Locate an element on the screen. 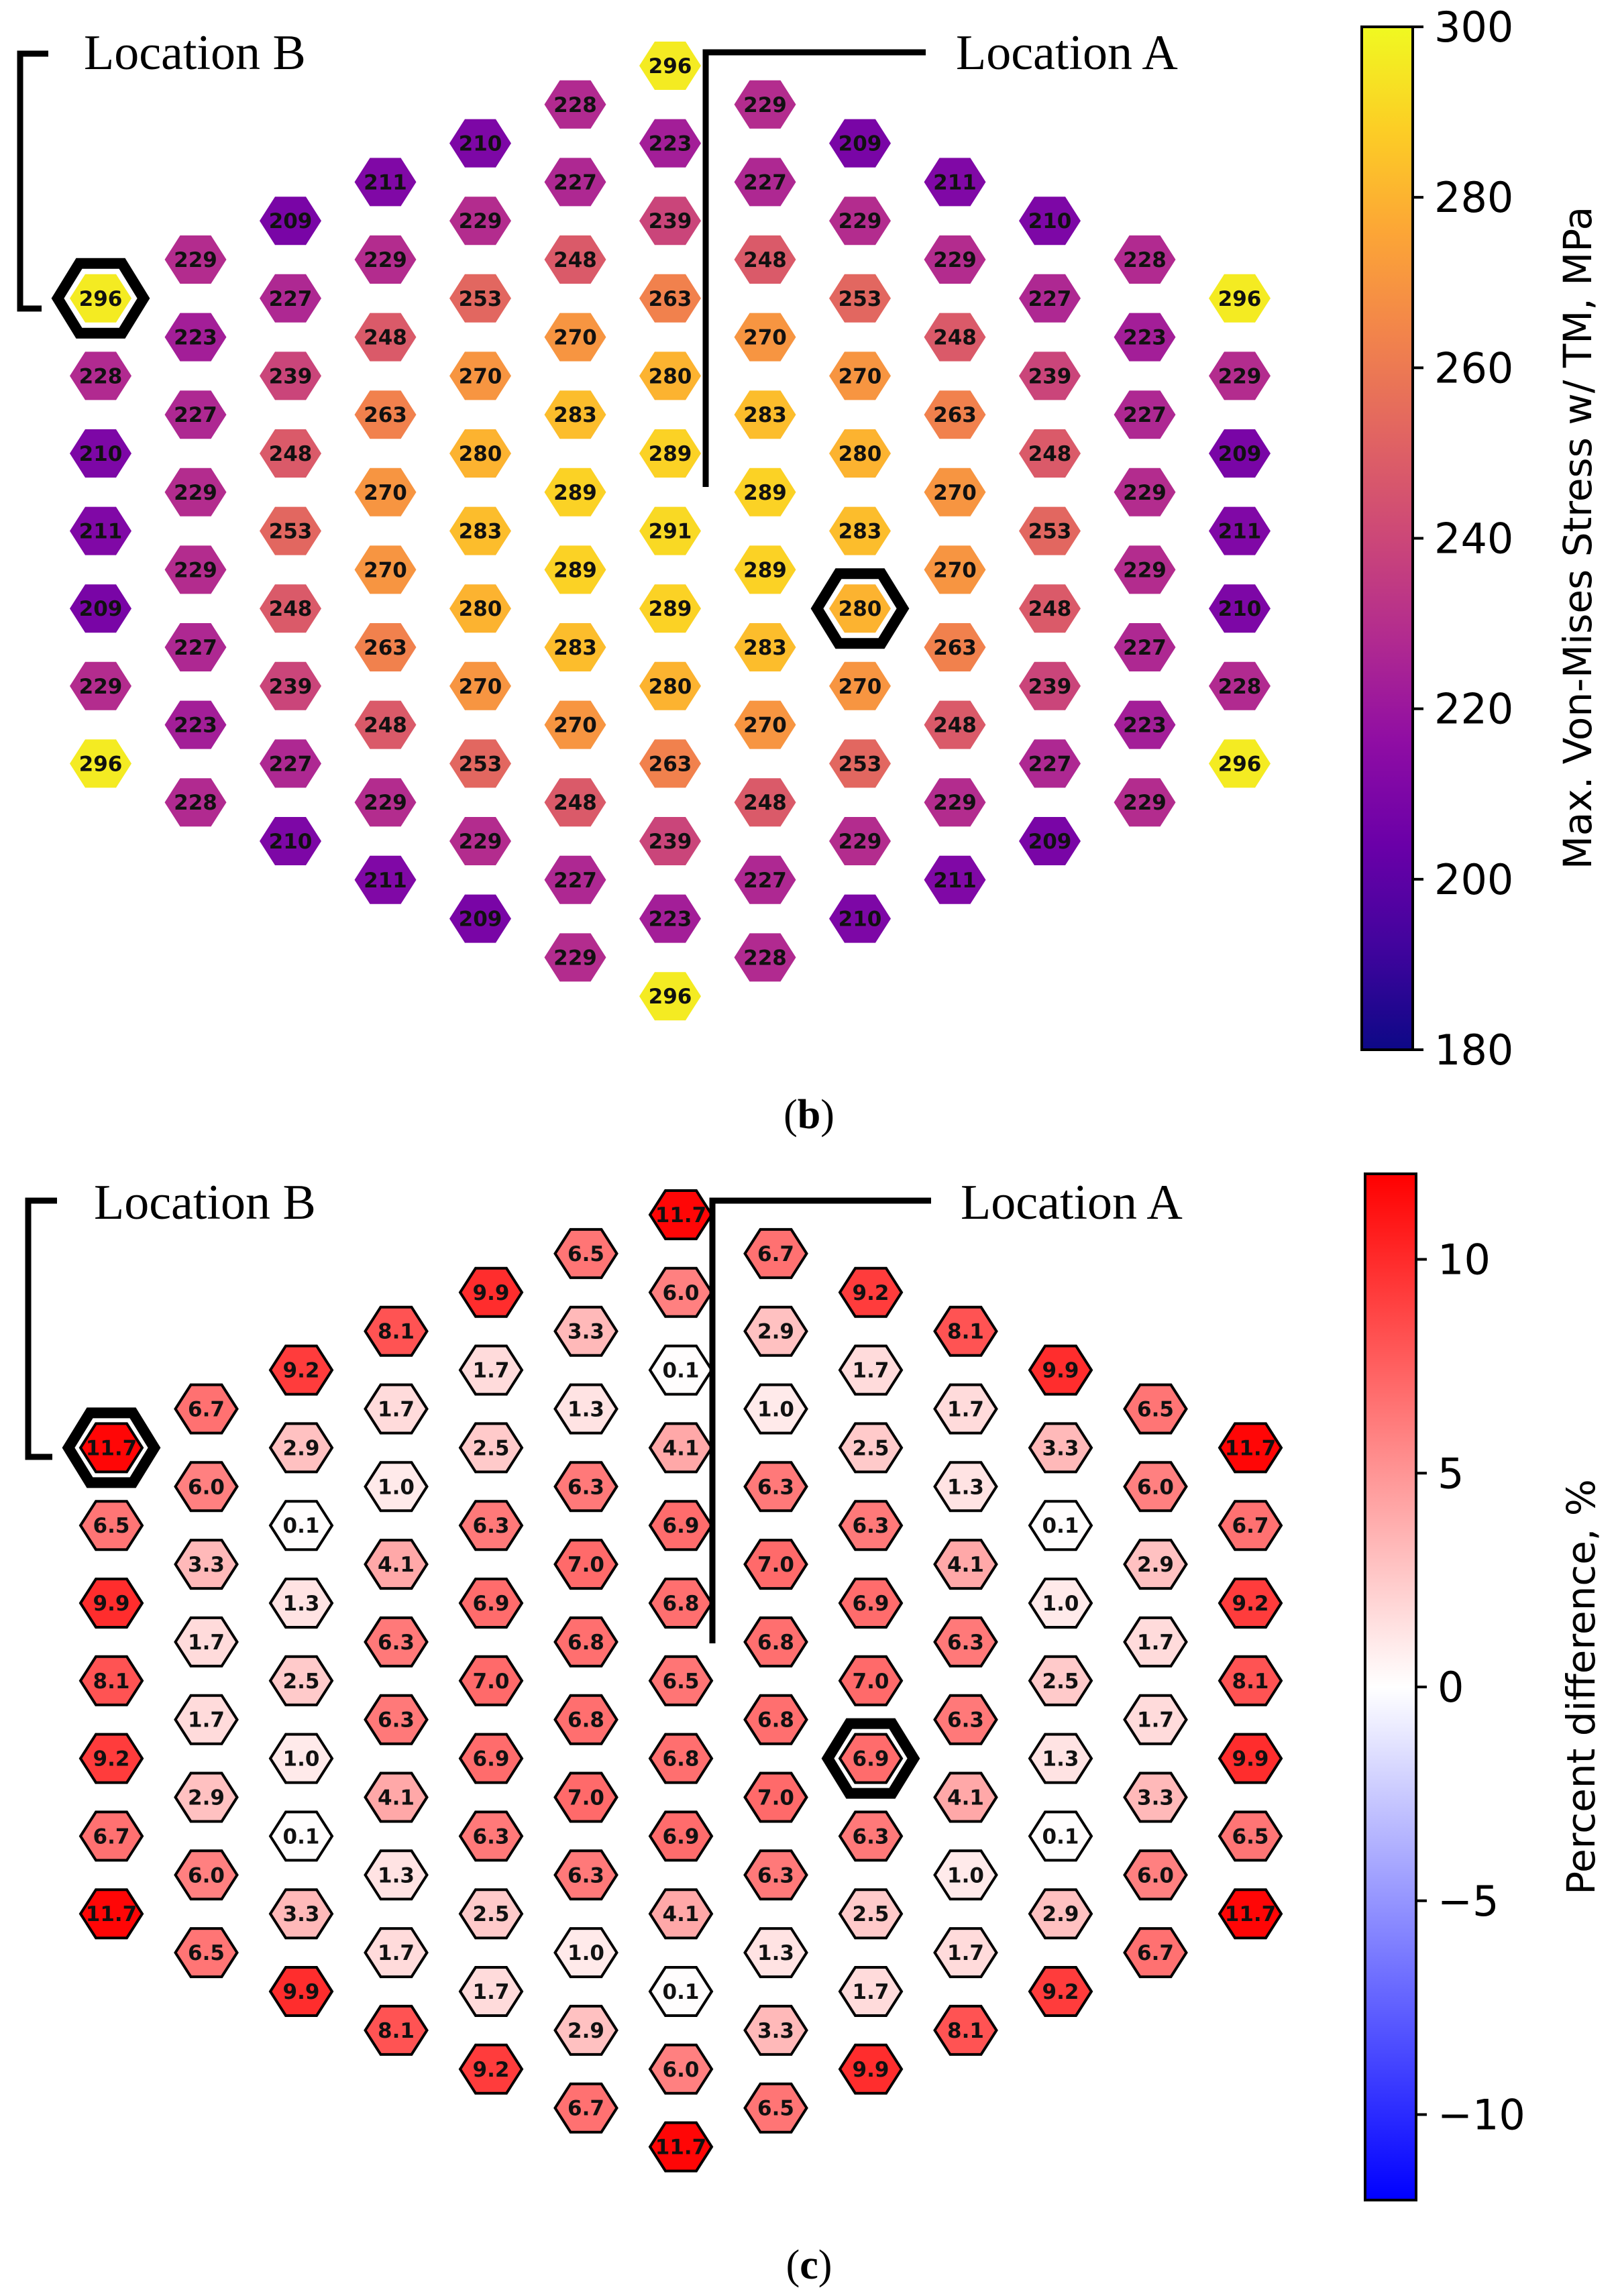 Image resolution: width=1618 pixels, height=2296 pixels. hex-cell-value: 280 is located at coordinates (670, 376).